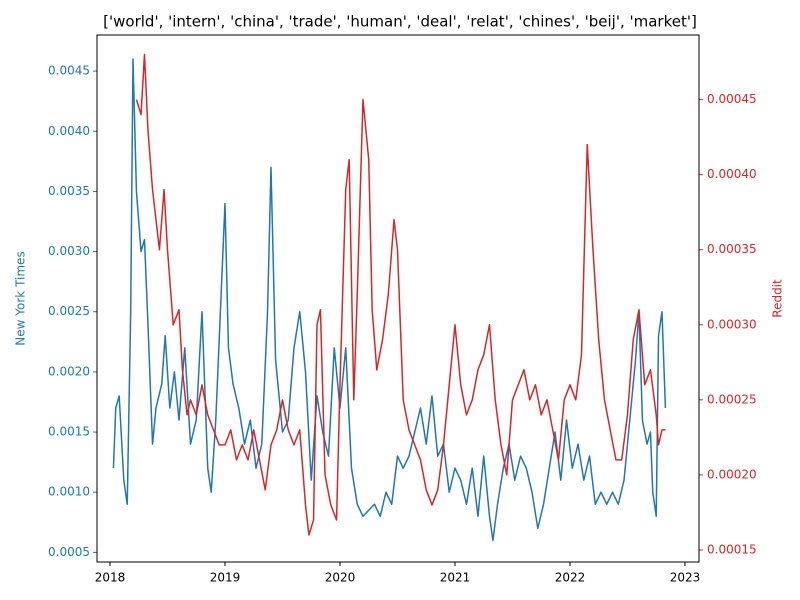 This screenshot has height=600, width=800. What do you see at coordinates (732, 174) in the screenshot?
I see `y2-tick-label: 0.00040` at bounding box center [732, 174].